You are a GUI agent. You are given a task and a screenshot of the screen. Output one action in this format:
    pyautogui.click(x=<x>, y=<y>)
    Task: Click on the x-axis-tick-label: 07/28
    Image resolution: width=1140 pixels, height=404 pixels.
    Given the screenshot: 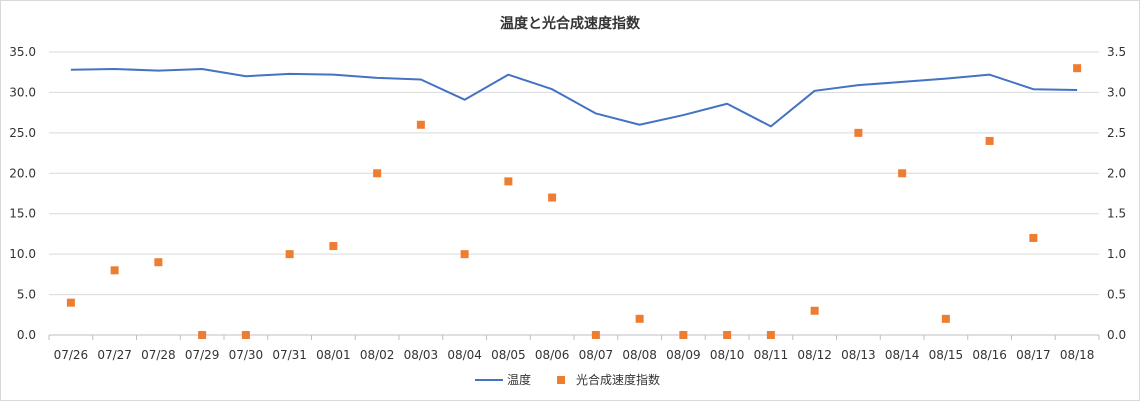 What is the action you would take?
    pyautogui.click(x=158, y=355)
    